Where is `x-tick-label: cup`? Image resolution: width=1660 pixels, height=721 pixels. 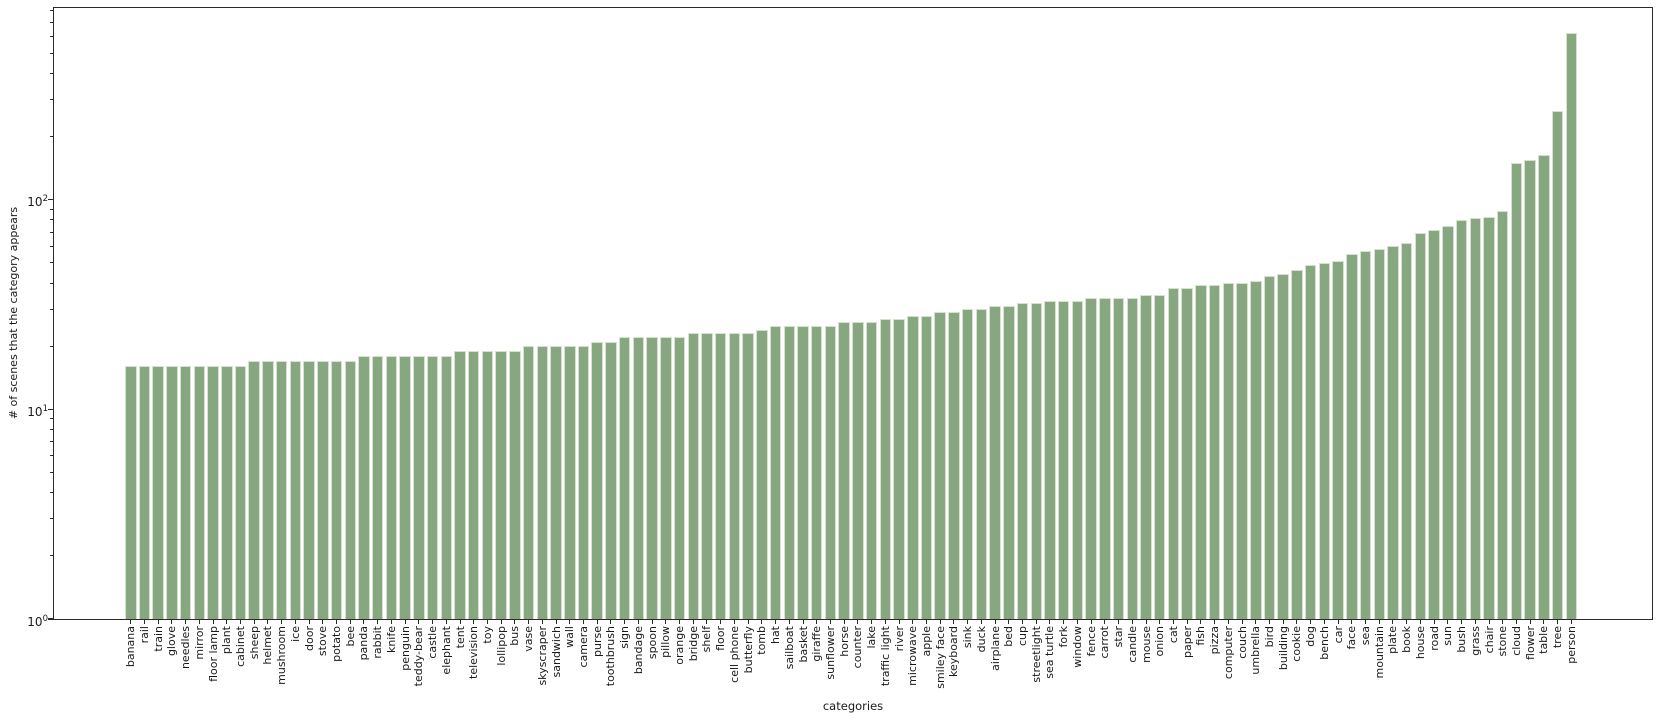
x-tick-label: cup is located at coordinates (1023, 636).